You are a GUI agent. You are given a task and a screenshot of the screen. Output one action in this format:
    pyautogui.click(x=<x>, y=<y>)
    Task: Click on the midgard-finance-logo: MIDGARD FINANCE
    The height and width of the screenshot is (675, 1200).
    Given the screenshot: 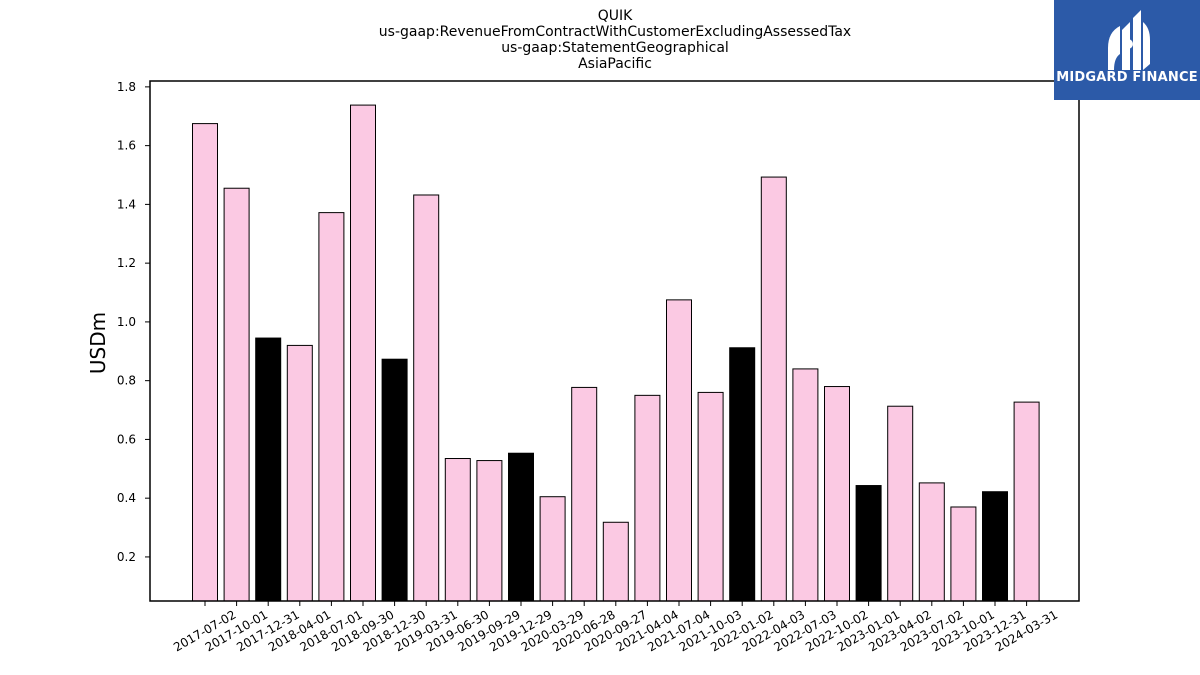 What is the action you would take?
    pyautogui.click(x=1127, y=50)
    